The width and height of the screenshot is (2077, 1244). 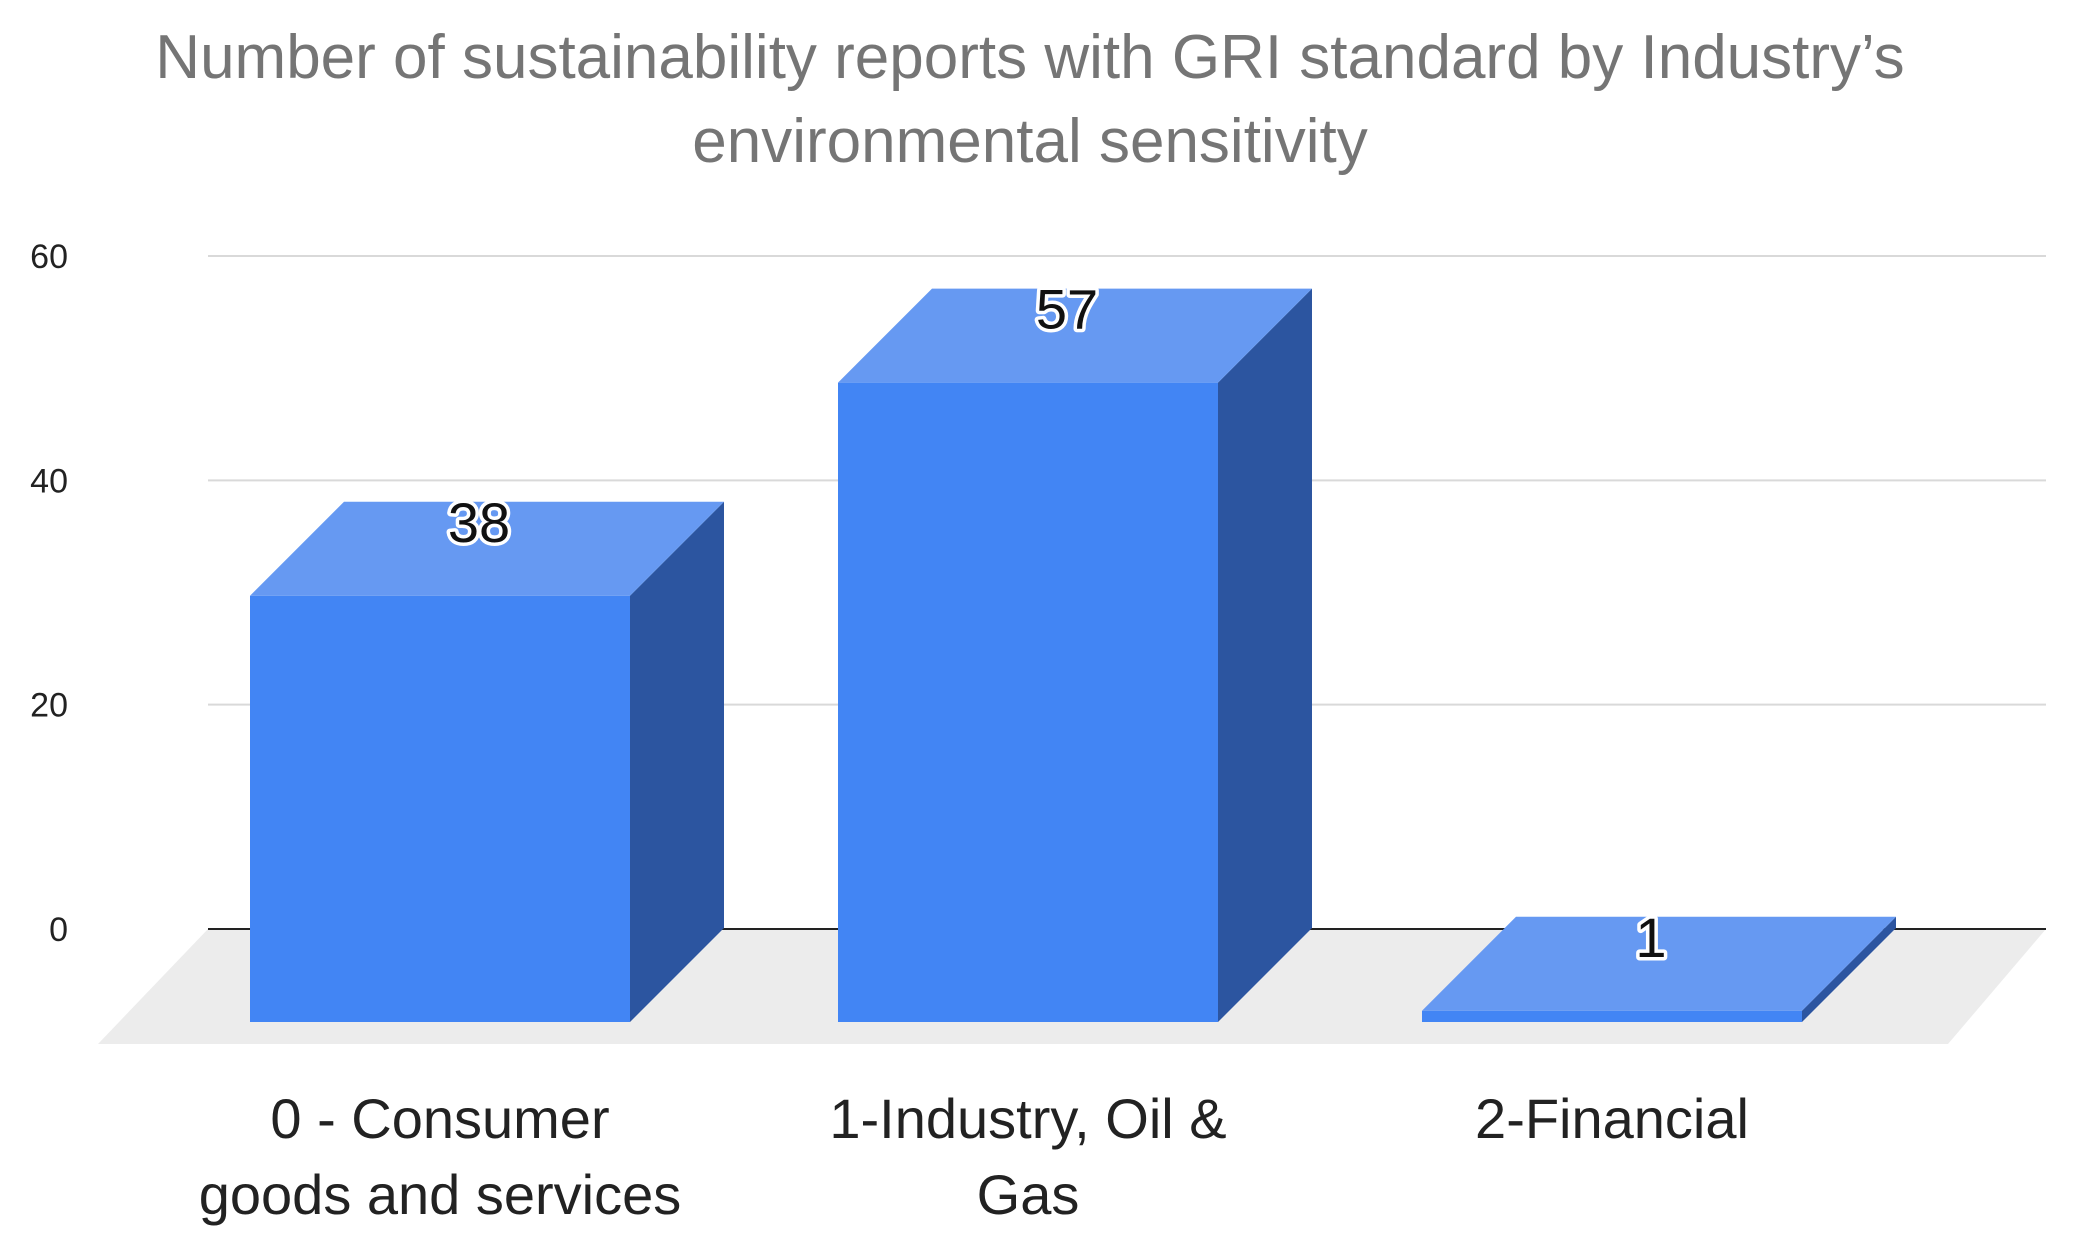 I want to click on category-label: 1-Industry, Oil &, so click(x=1027, y=1118).